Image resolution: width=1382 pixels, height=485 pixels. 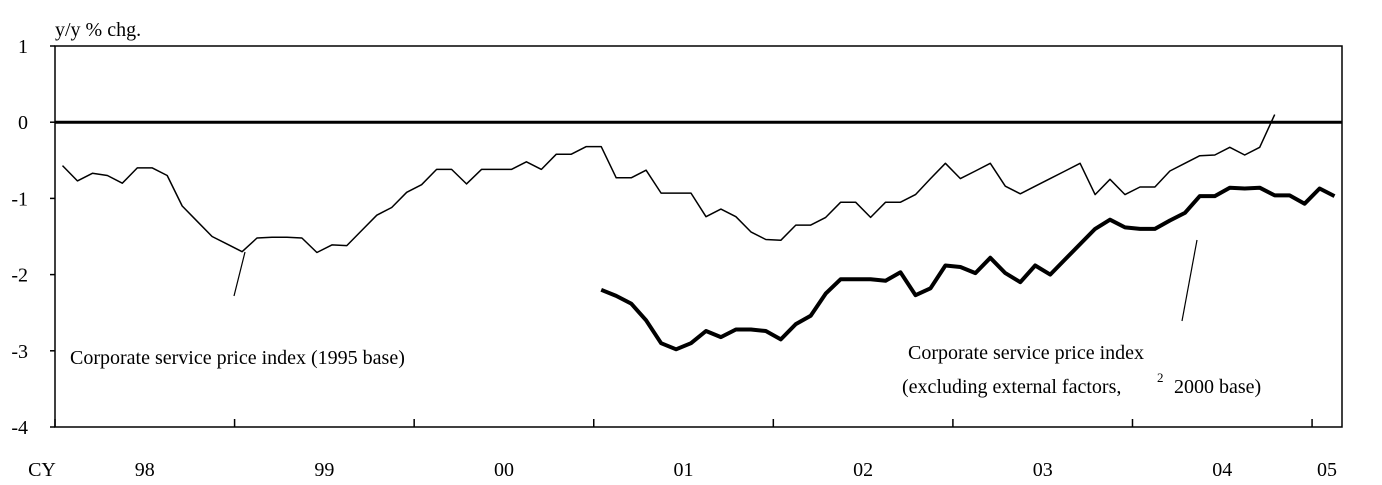 What do you see at coordinates (504, 470) in the screenshot?
I see `x-tick-label: 00` at bounding box center [504, 470].